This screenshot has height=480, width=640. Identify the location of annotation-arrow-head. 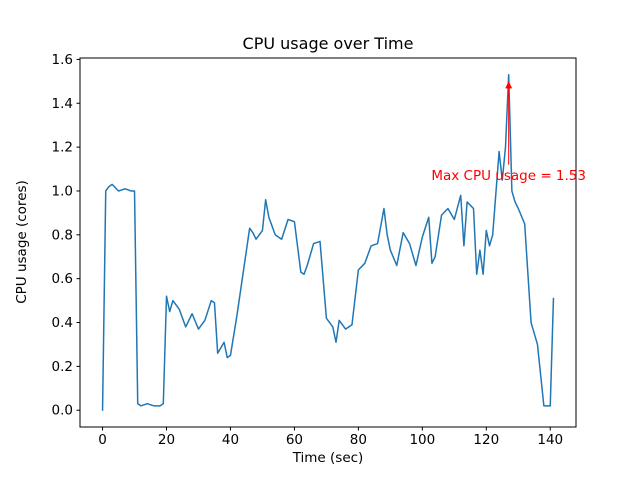
(509, 85).